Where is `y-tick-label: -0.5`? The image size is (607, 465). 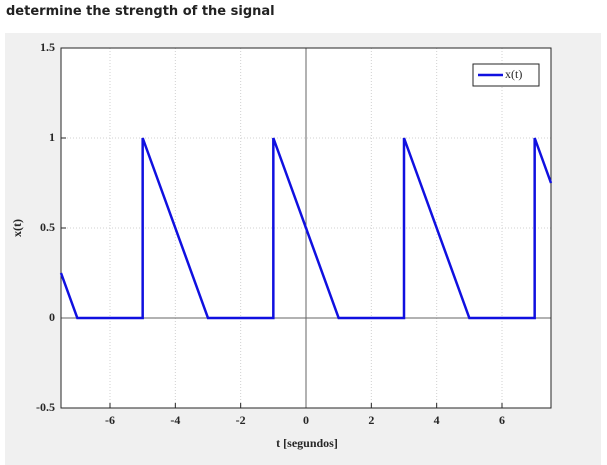
y-tick-label: -0.5 is located at coordinates (45, 407).